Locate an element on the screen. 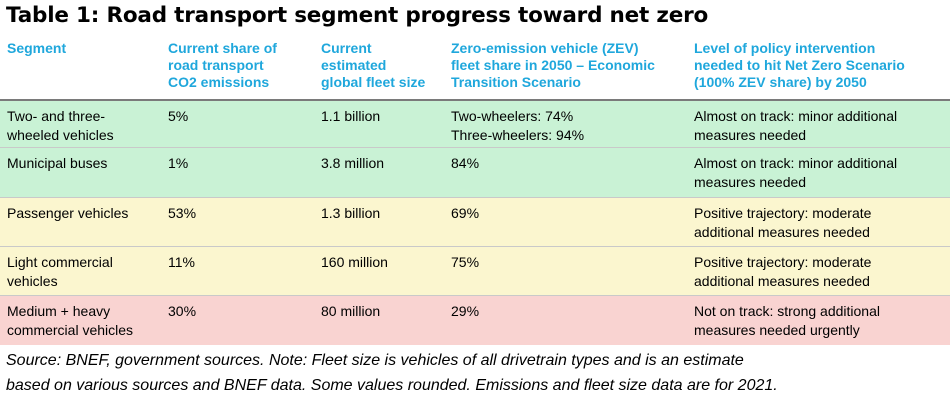  cell-line: Light commercial is located at coordinates (60, 262).